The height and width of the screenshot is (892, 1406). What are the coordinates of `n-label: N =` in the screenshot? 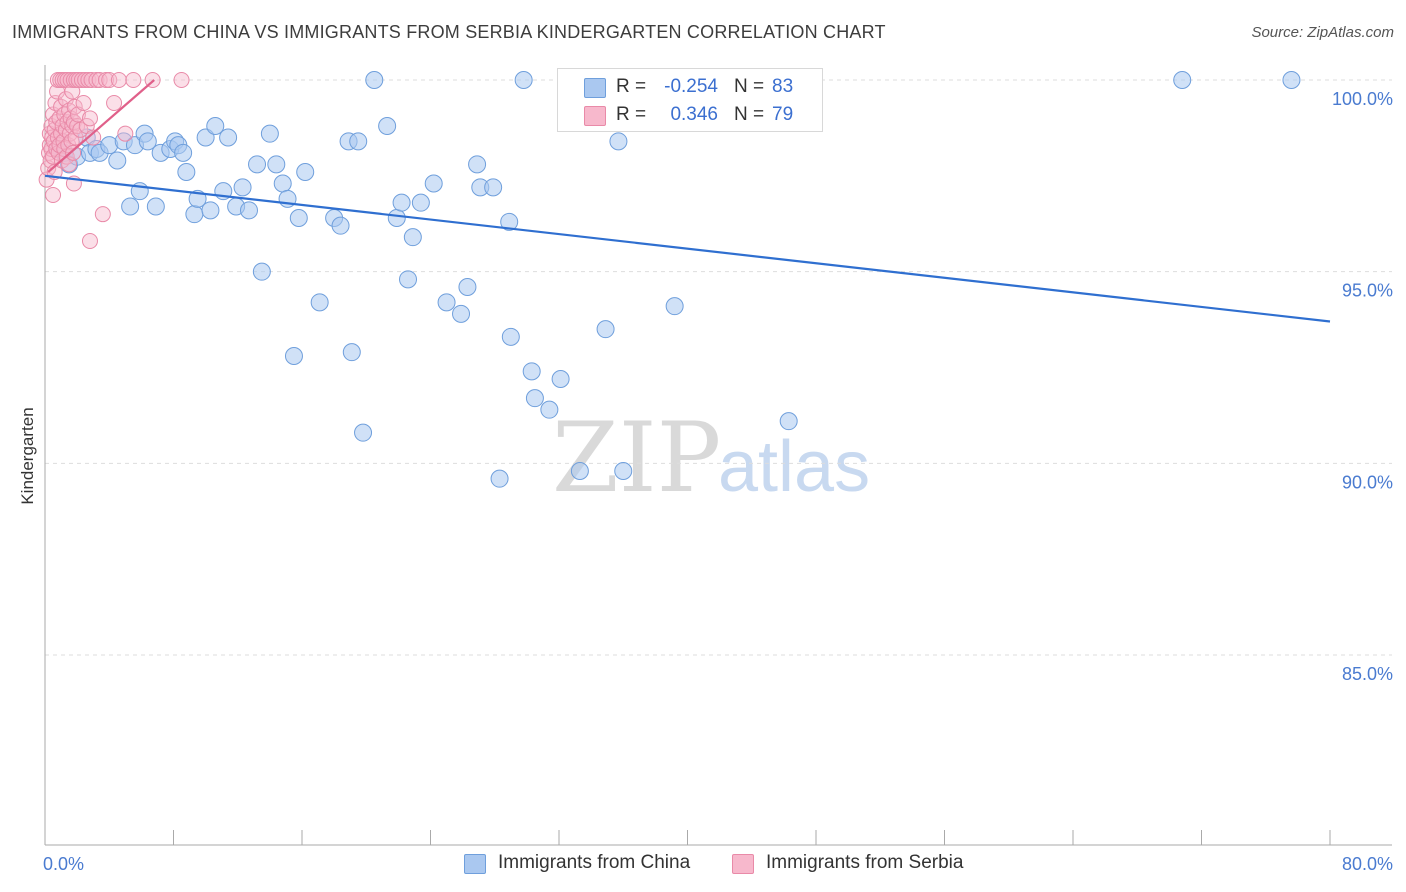 It's located at (749, 114).